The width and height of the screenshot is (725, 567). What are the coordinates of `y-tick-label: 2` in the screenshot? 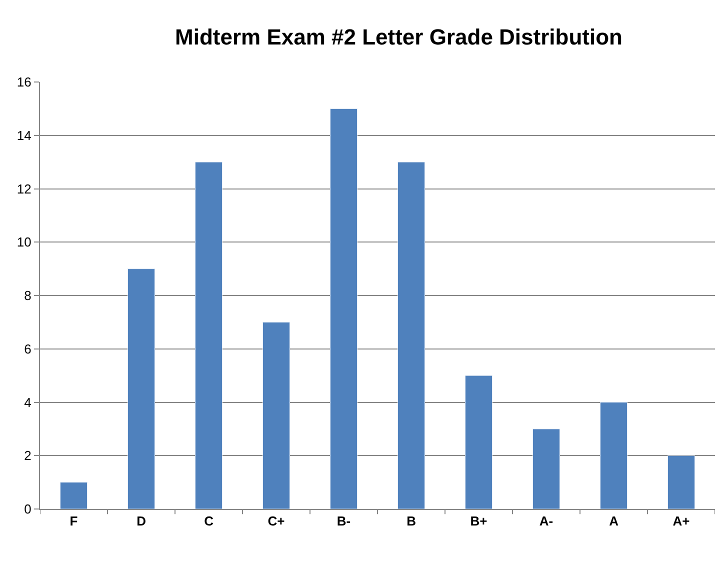 It's located at (28, 456).